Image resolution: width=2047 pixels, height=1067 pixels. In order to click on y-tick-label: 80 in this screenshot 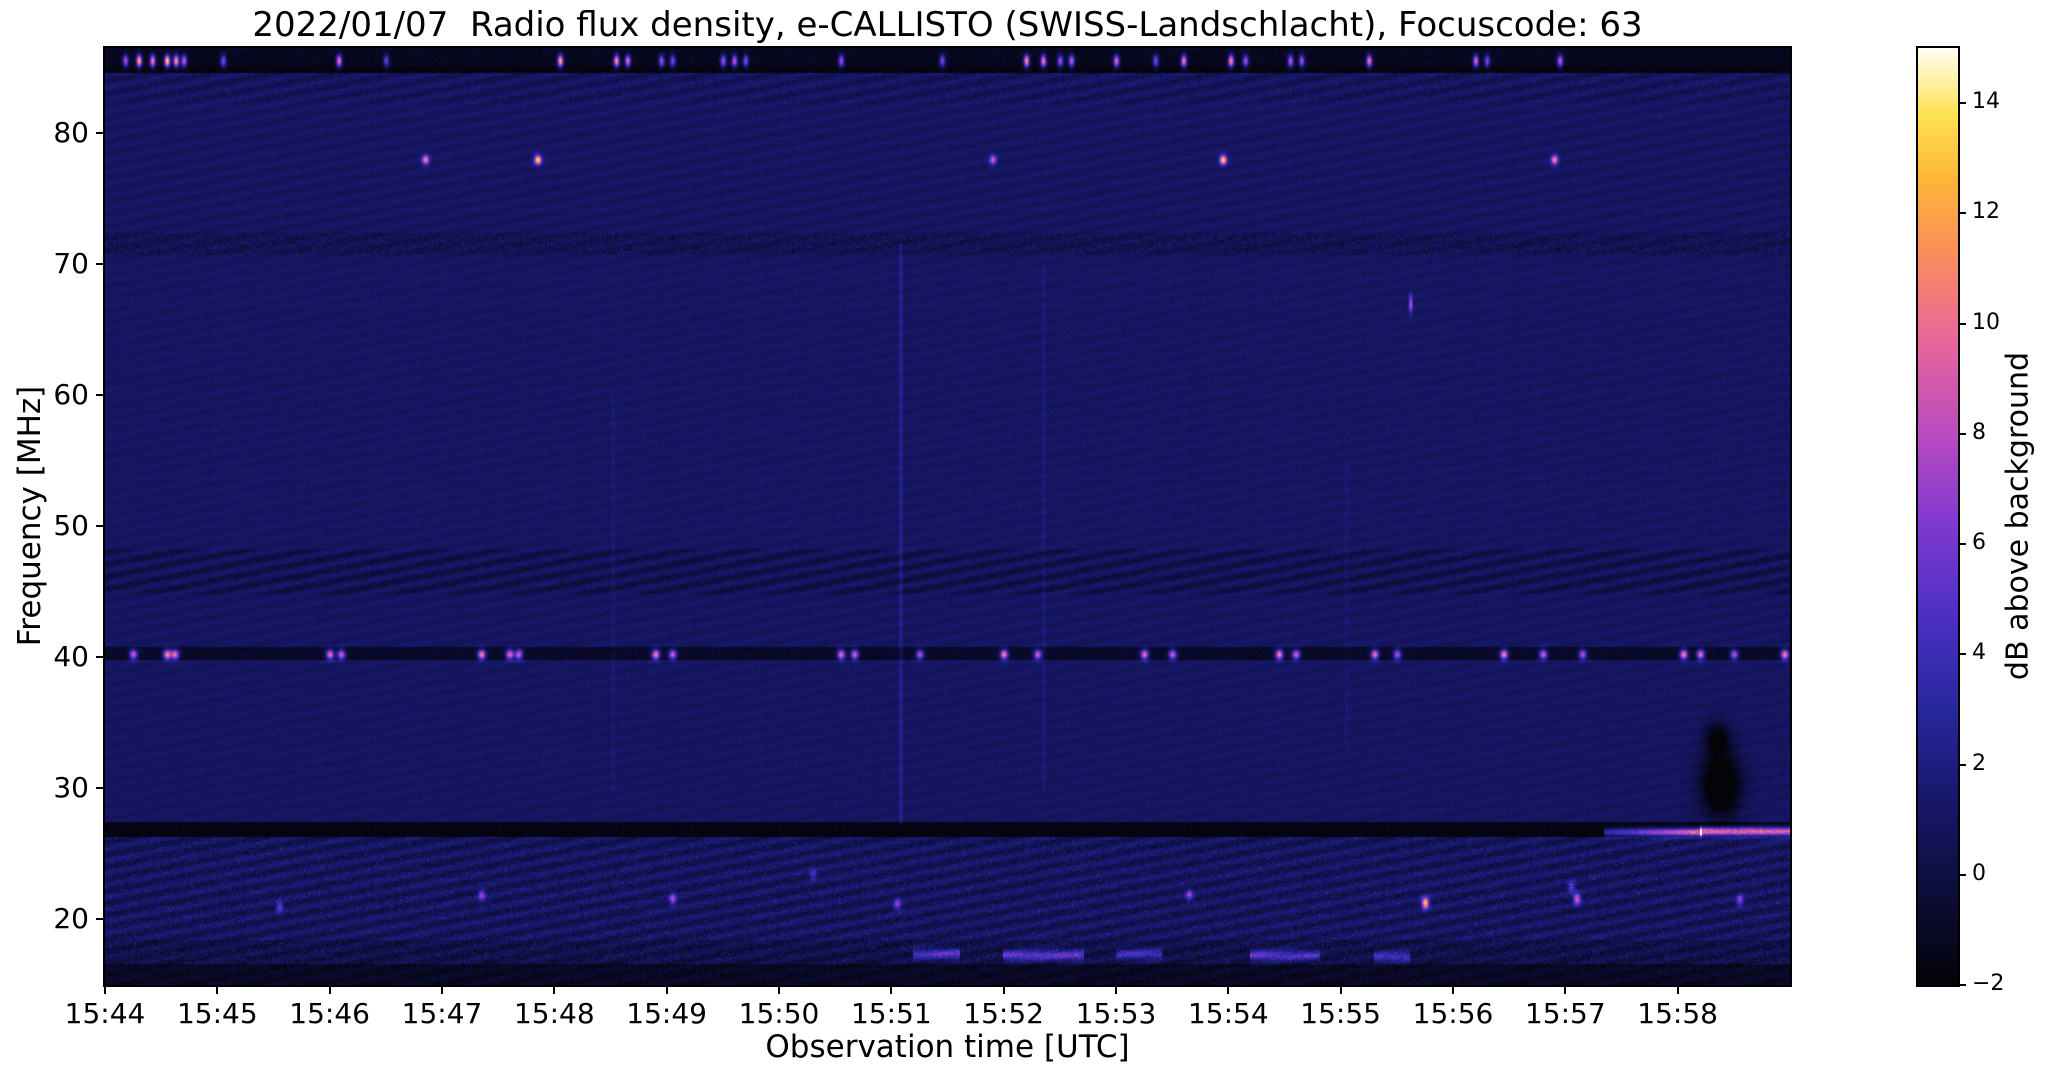, I will do `click(71, 133)`.